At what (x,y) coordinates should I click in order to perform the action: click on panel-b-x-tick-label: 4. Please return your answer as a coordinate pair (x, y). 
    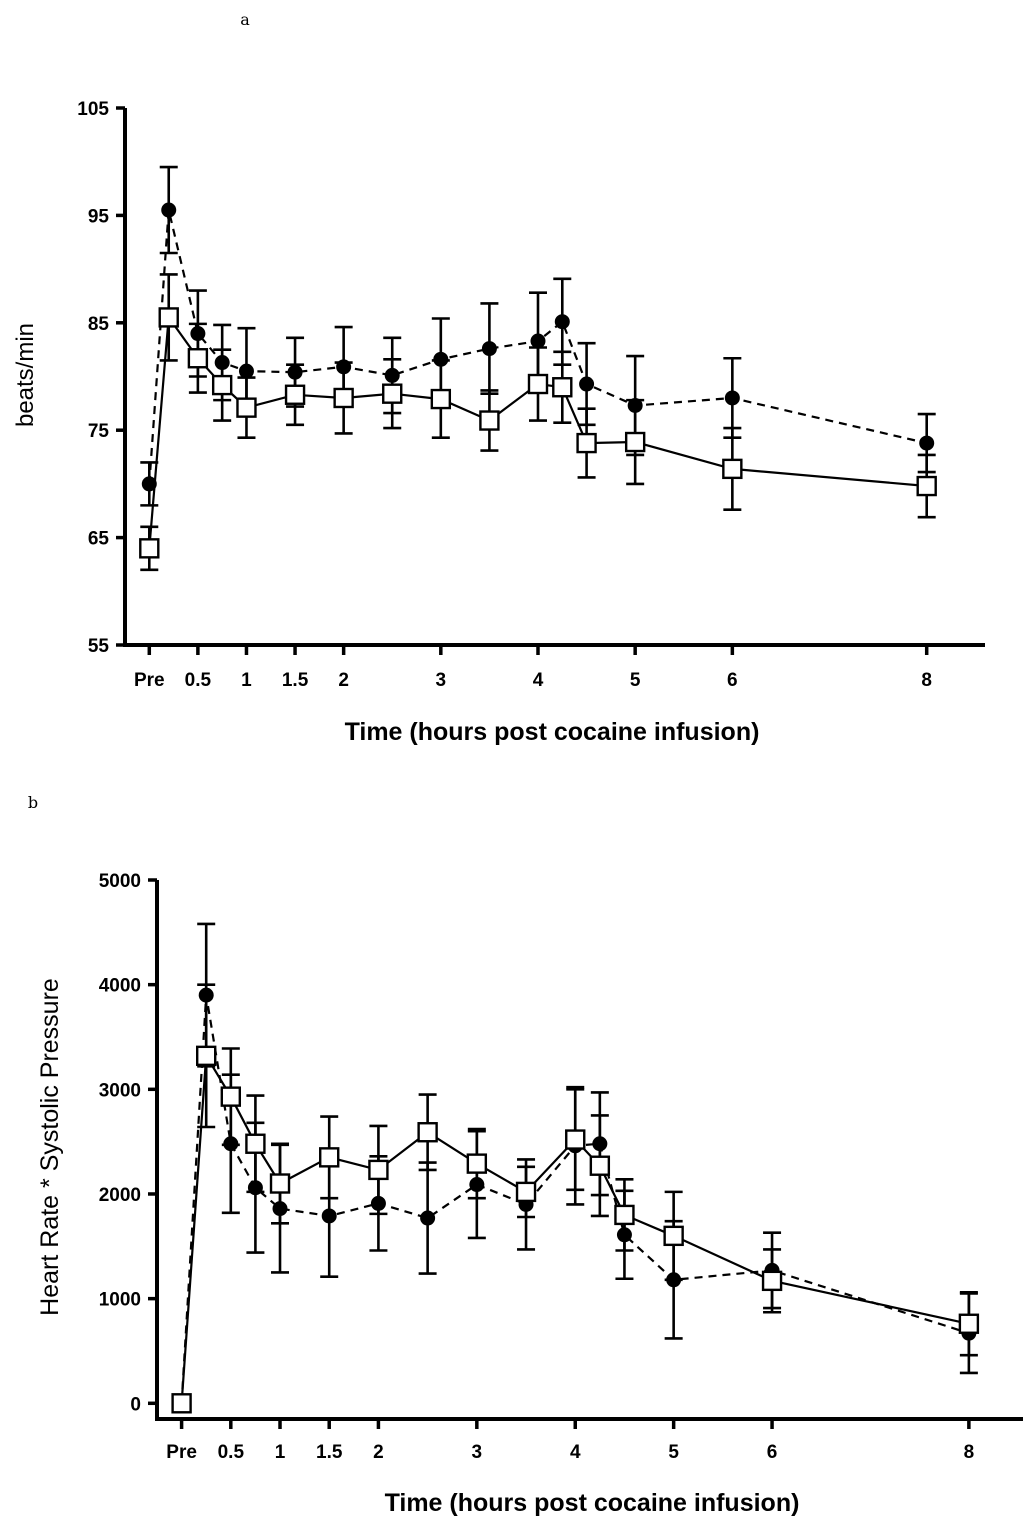
    Looking at the image, I should click on (575, 1452).